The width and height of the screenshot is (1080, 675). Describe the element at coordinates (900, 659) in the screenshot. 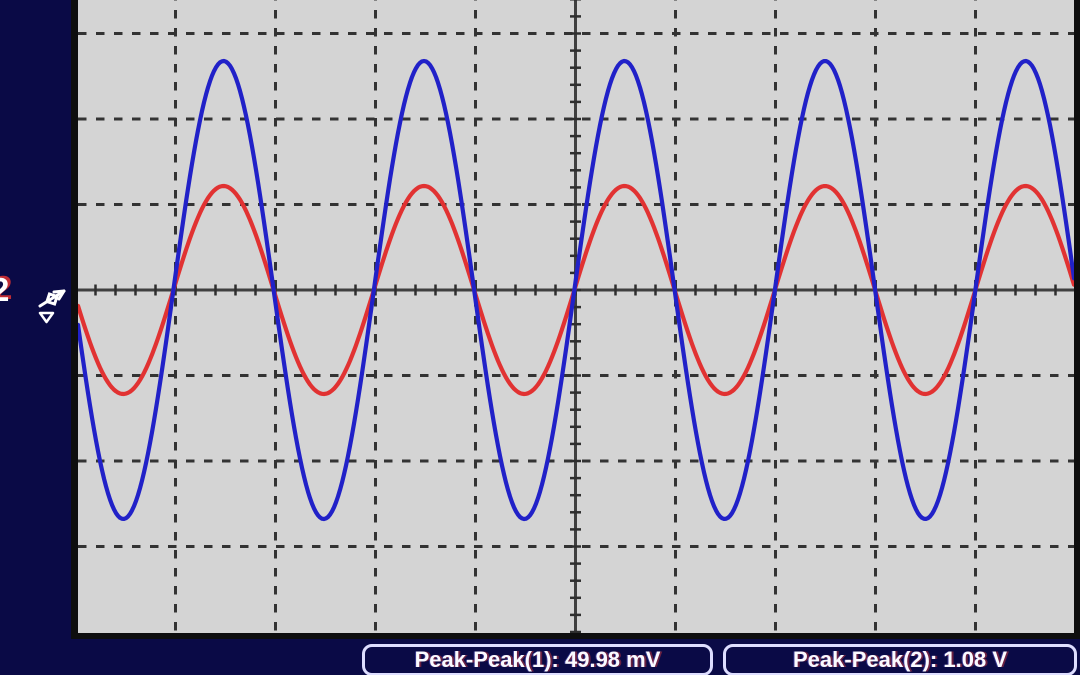

I see `measurement-peak-peak-ch2: Peak-Peak(2): 1.08 V` at that location.